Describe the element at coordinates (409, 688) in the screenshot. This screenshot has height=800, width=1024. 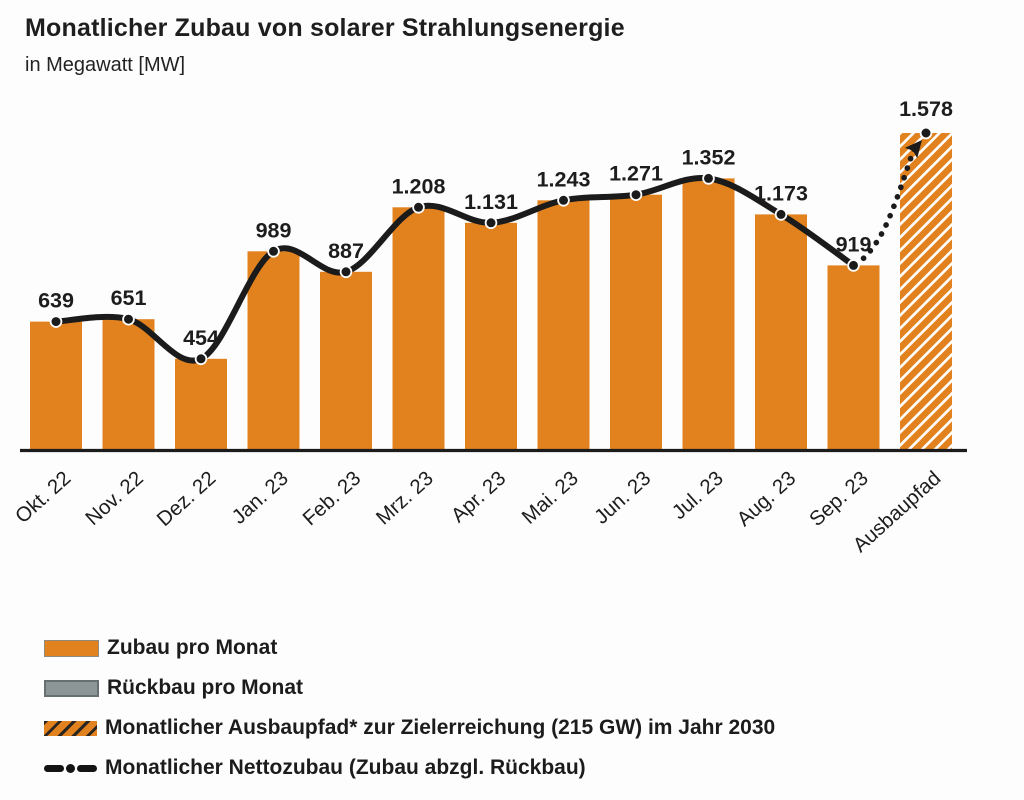
I see `legend-item-rueckbau: Rückbau pro Monat` at that location.